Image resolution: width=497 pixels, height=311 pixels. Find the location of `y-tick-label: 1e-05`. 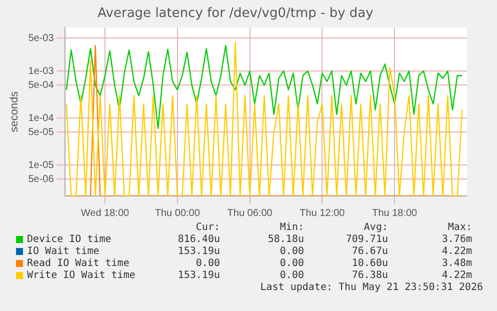

y-tick-label: 1e-05 is located at coordinates (41, 165).